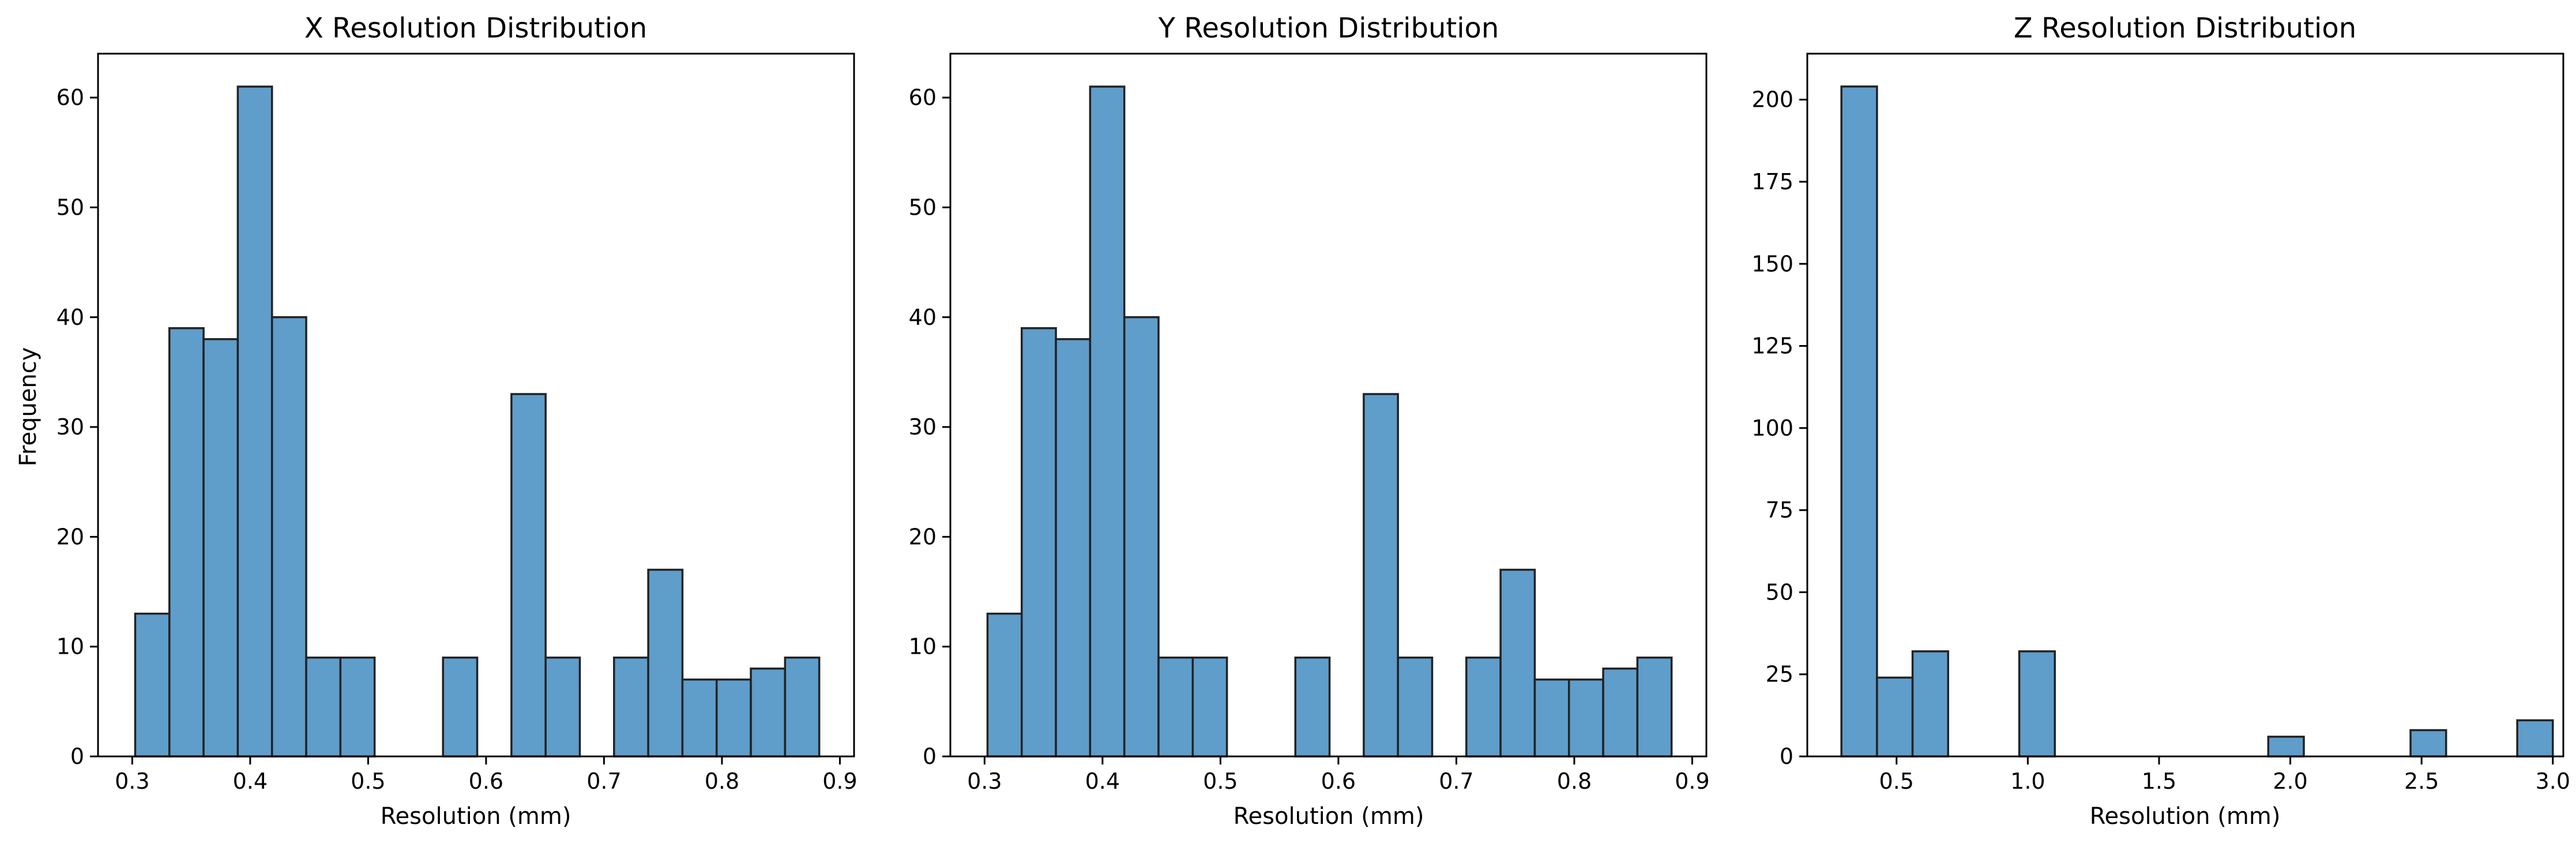 This screenshot has width=2576, height=847. I want to click on x-ticks: 0.5 1.0 1.5 2.0 2.5 3.0, so click(2224, 775).